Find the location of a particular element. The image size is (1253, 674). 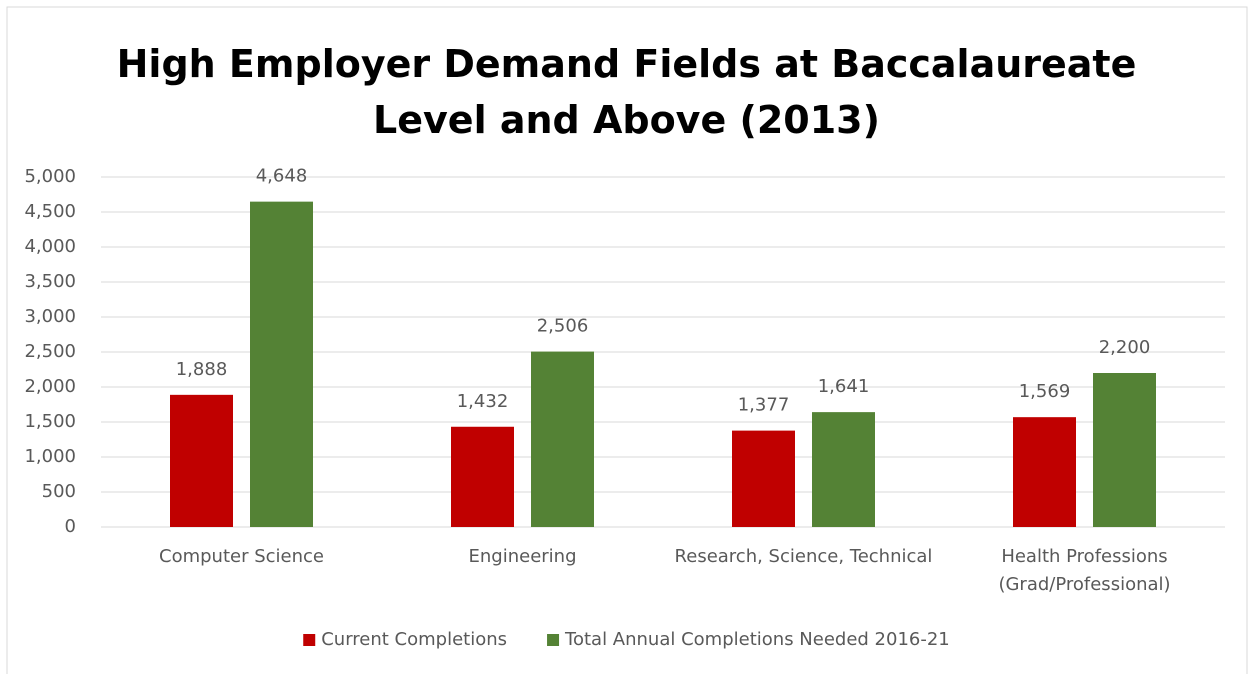

x-tick-label: Computer Science is located at coordinates (241, 556).